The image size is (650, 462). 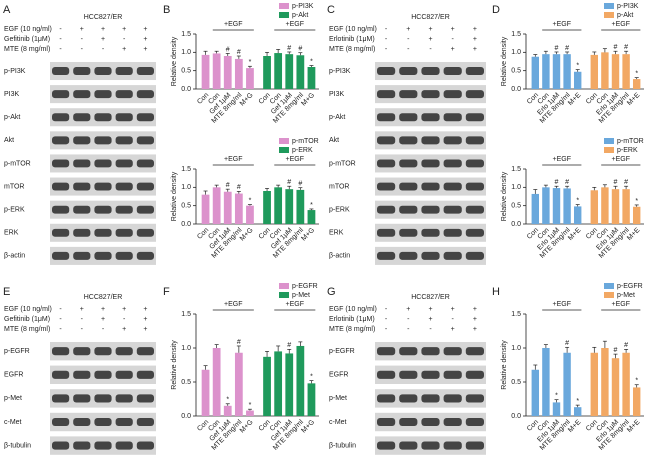 What do you see at coordinates (166, 292) in the screenshot?
I see `panel-label: F` at bounding box center [166, 292].